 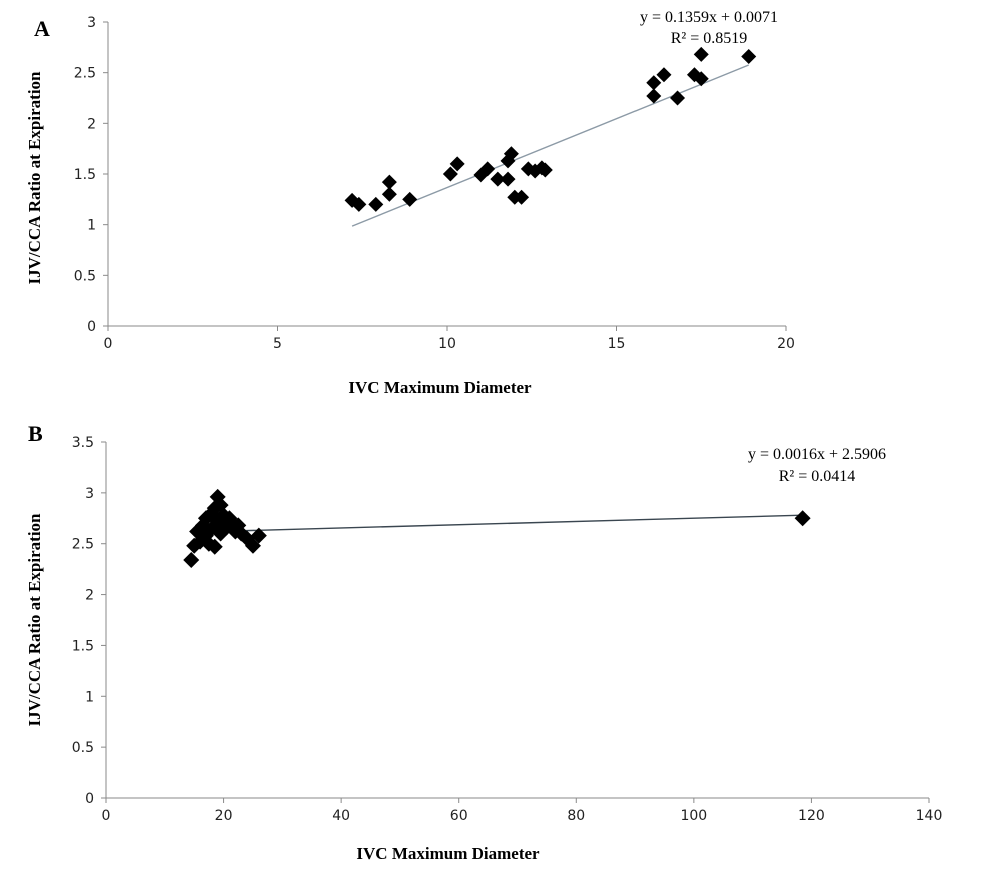 I want to click on panel-b-x-axis-title: IVC Maximum Diameter, so click(x=448, y=853).